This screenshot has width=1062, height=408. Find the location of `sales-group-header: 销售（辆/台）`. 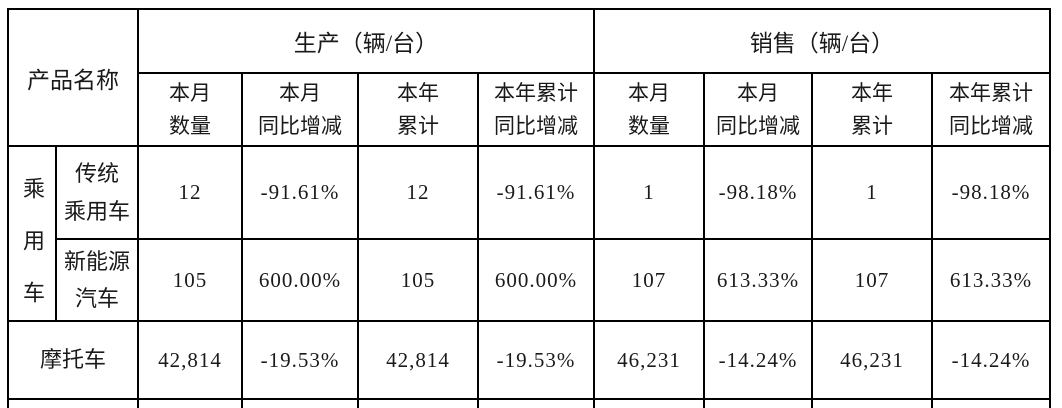

sales-group-header: 销售（辆/台） is located at coordinates (822, 41).